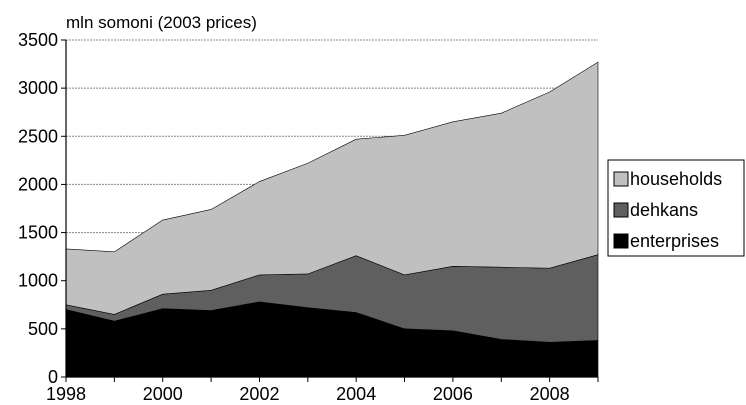 This screenshot has height=405, width=746. What do you see at coordinates (163, 394) in the screenshot?
I see `x-tick-label: 2000` at bounding box center [163, 394].